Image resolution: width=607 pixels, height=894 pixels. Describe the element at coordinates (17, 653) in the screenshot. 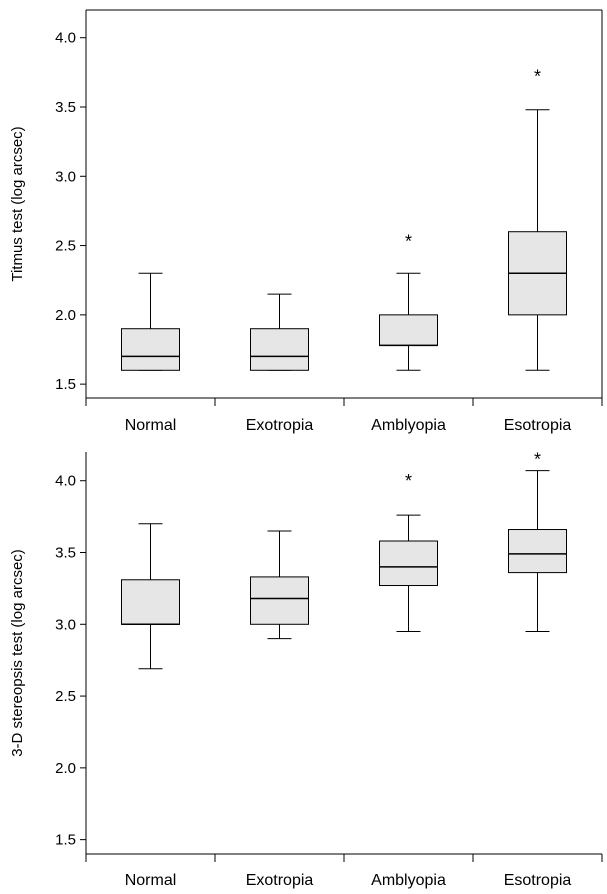

I see `y-axis-label: 3-D stereopsis test (log arcsec)` at that location.